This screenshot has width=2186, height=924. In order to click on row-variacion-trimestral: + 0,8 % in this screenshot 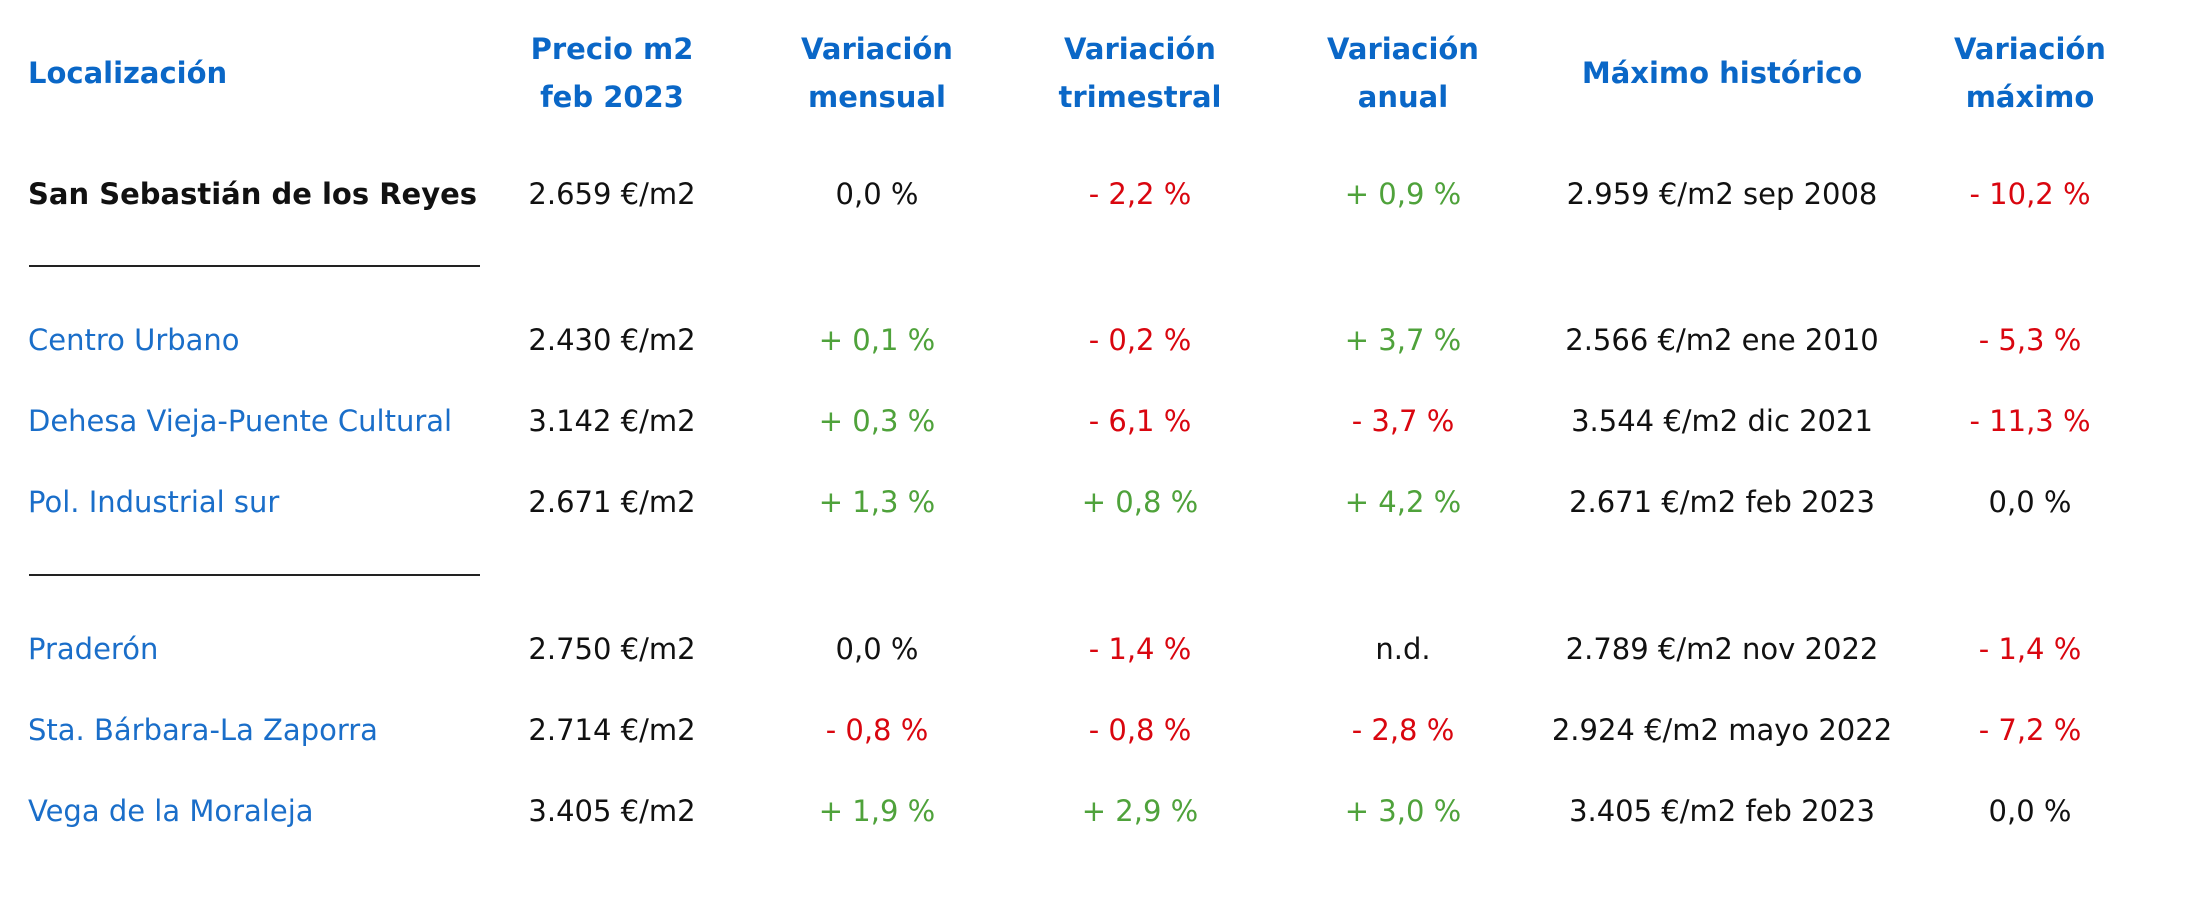, I will do `click(1140, 502)`.